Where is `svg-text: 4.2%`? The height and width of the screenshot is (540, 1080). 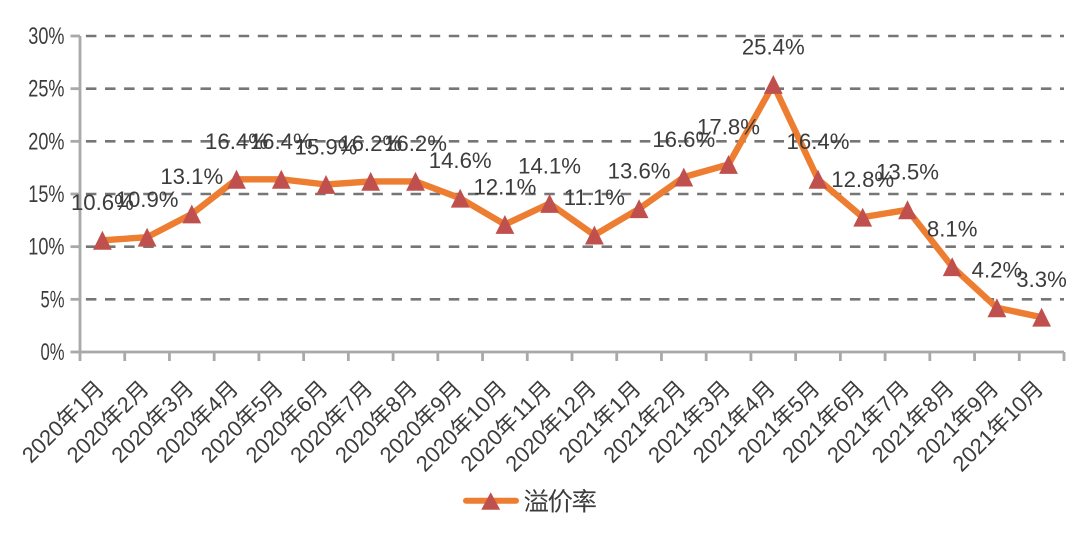
svg-text: 4.2% is located at coordinates (997, 270).